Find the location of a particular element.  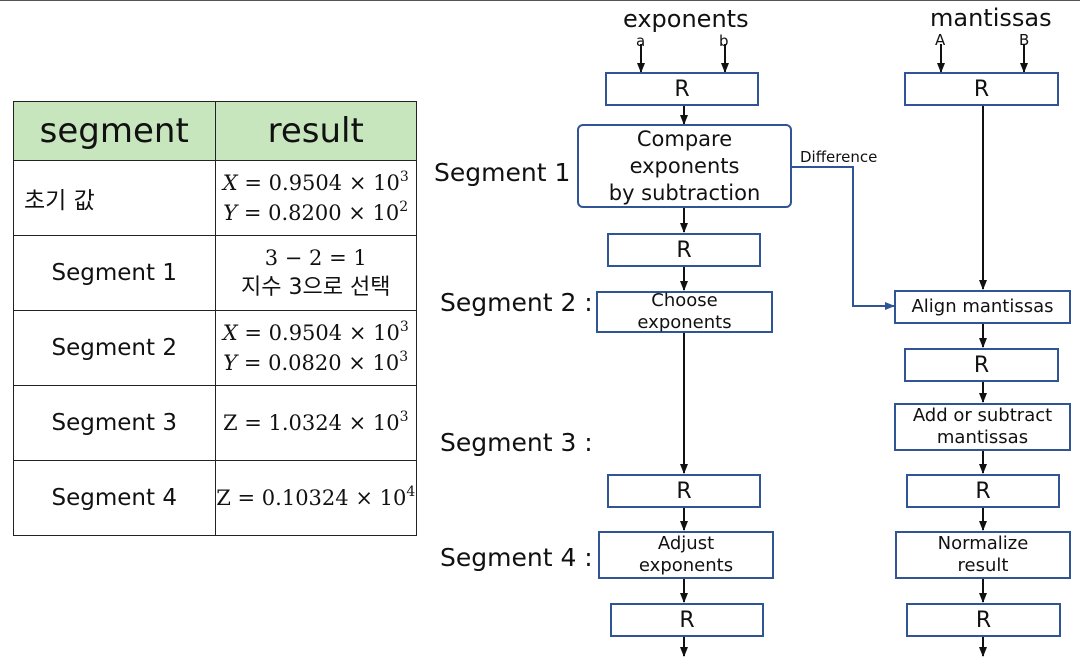

normalize-line-1: Normalize is located at coordinates (983, 543).